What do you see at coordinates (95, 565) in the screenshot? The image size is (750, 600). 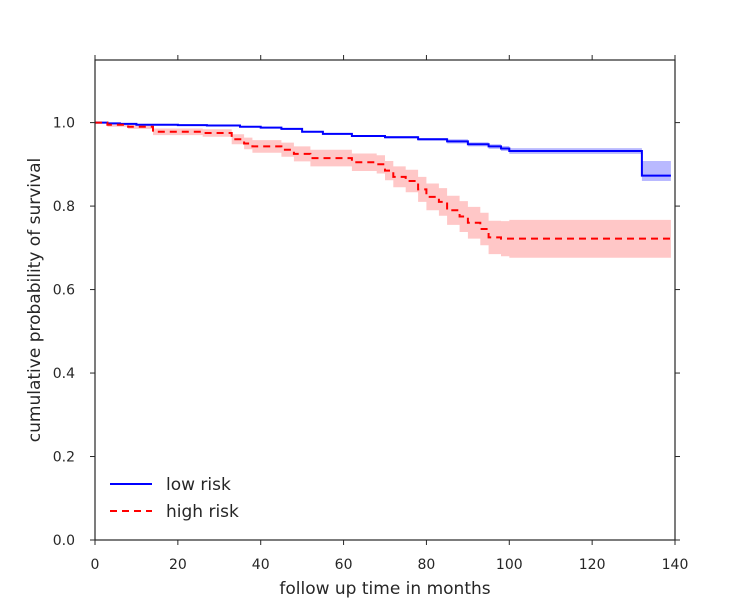 I see `x-tick-label: 0` at bounding box center [95, 565].